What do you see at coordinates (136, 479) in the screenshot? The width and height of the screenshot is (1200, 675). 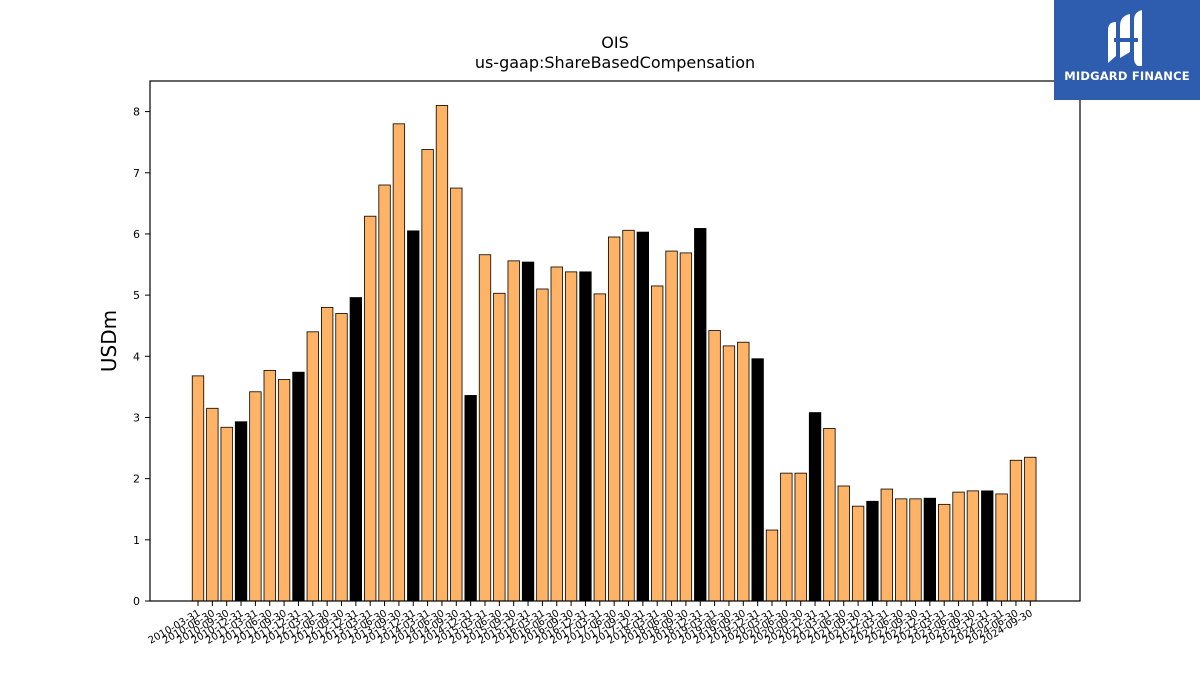 I see `y-tick-label: 2` at bounding box center [136, 479].